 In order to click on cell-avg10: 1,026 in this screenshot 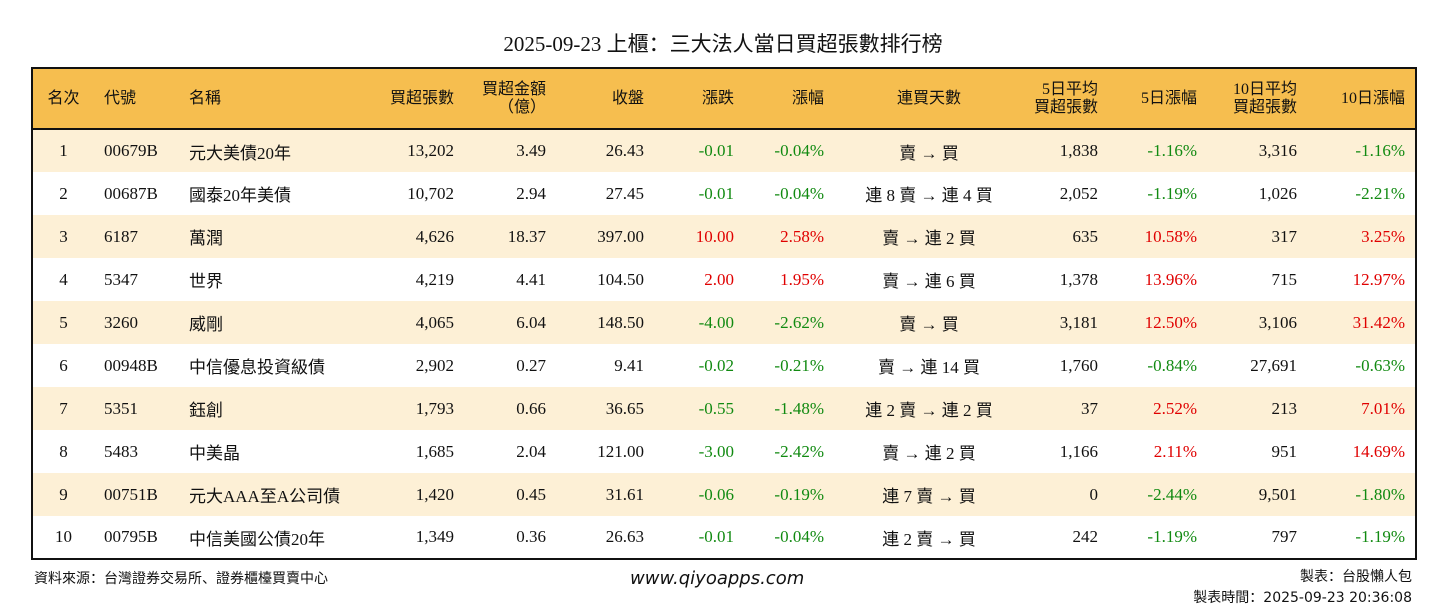, I will do `click(1277, 193)`.